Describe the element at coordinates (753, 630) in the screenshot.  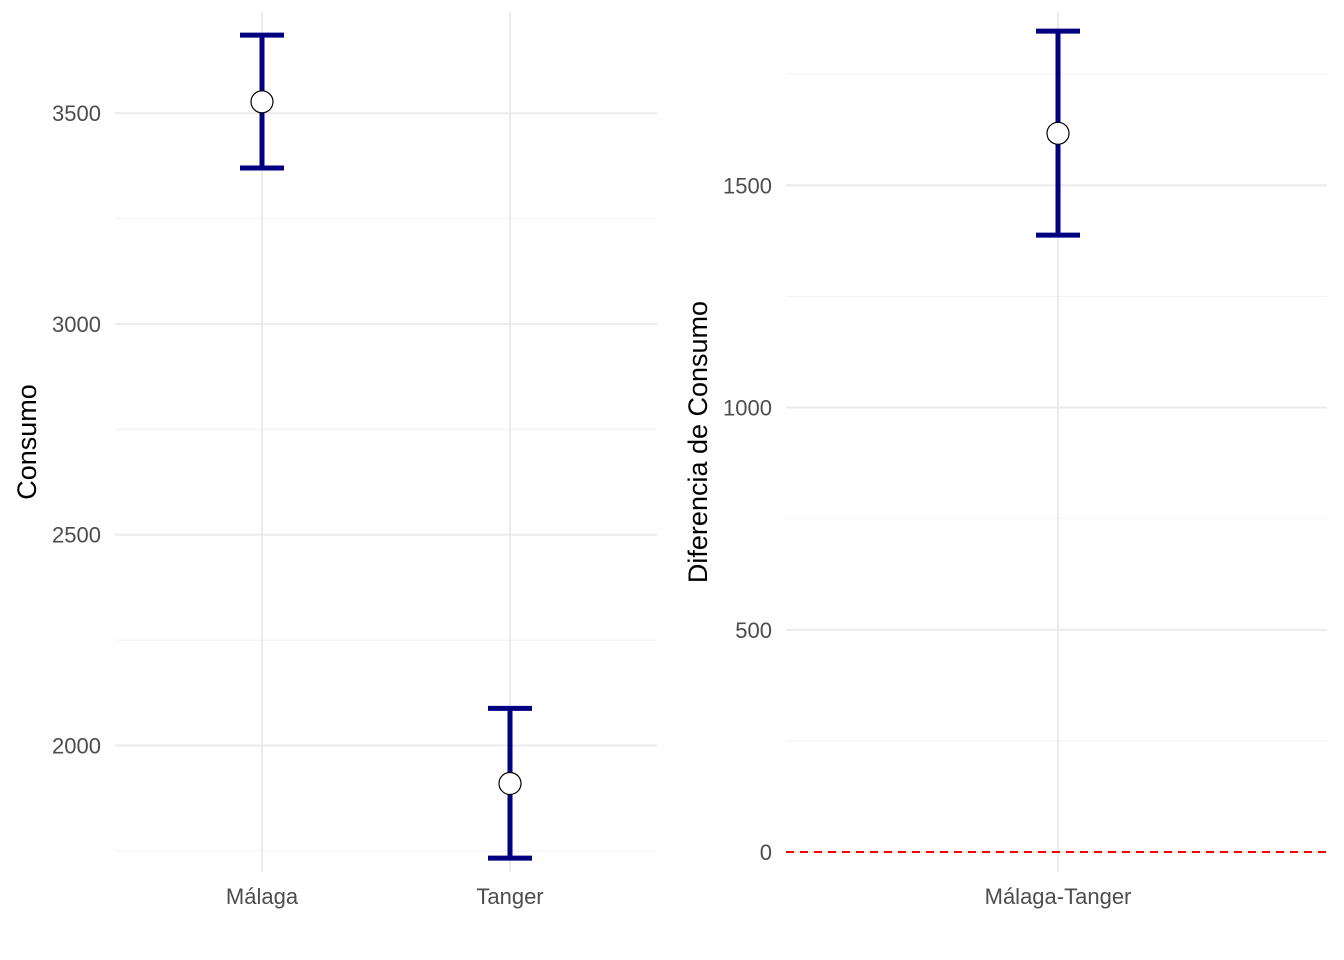
I see `y-tick-label: 500` at that location.